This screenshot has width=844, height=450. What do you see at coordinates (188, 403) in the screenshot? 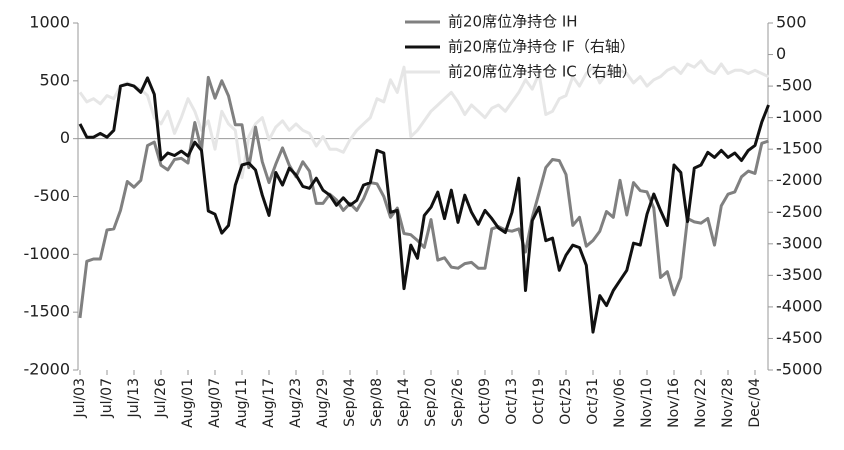
I see `x-tick-label: Aug/01` at bounding box center [188, 403].